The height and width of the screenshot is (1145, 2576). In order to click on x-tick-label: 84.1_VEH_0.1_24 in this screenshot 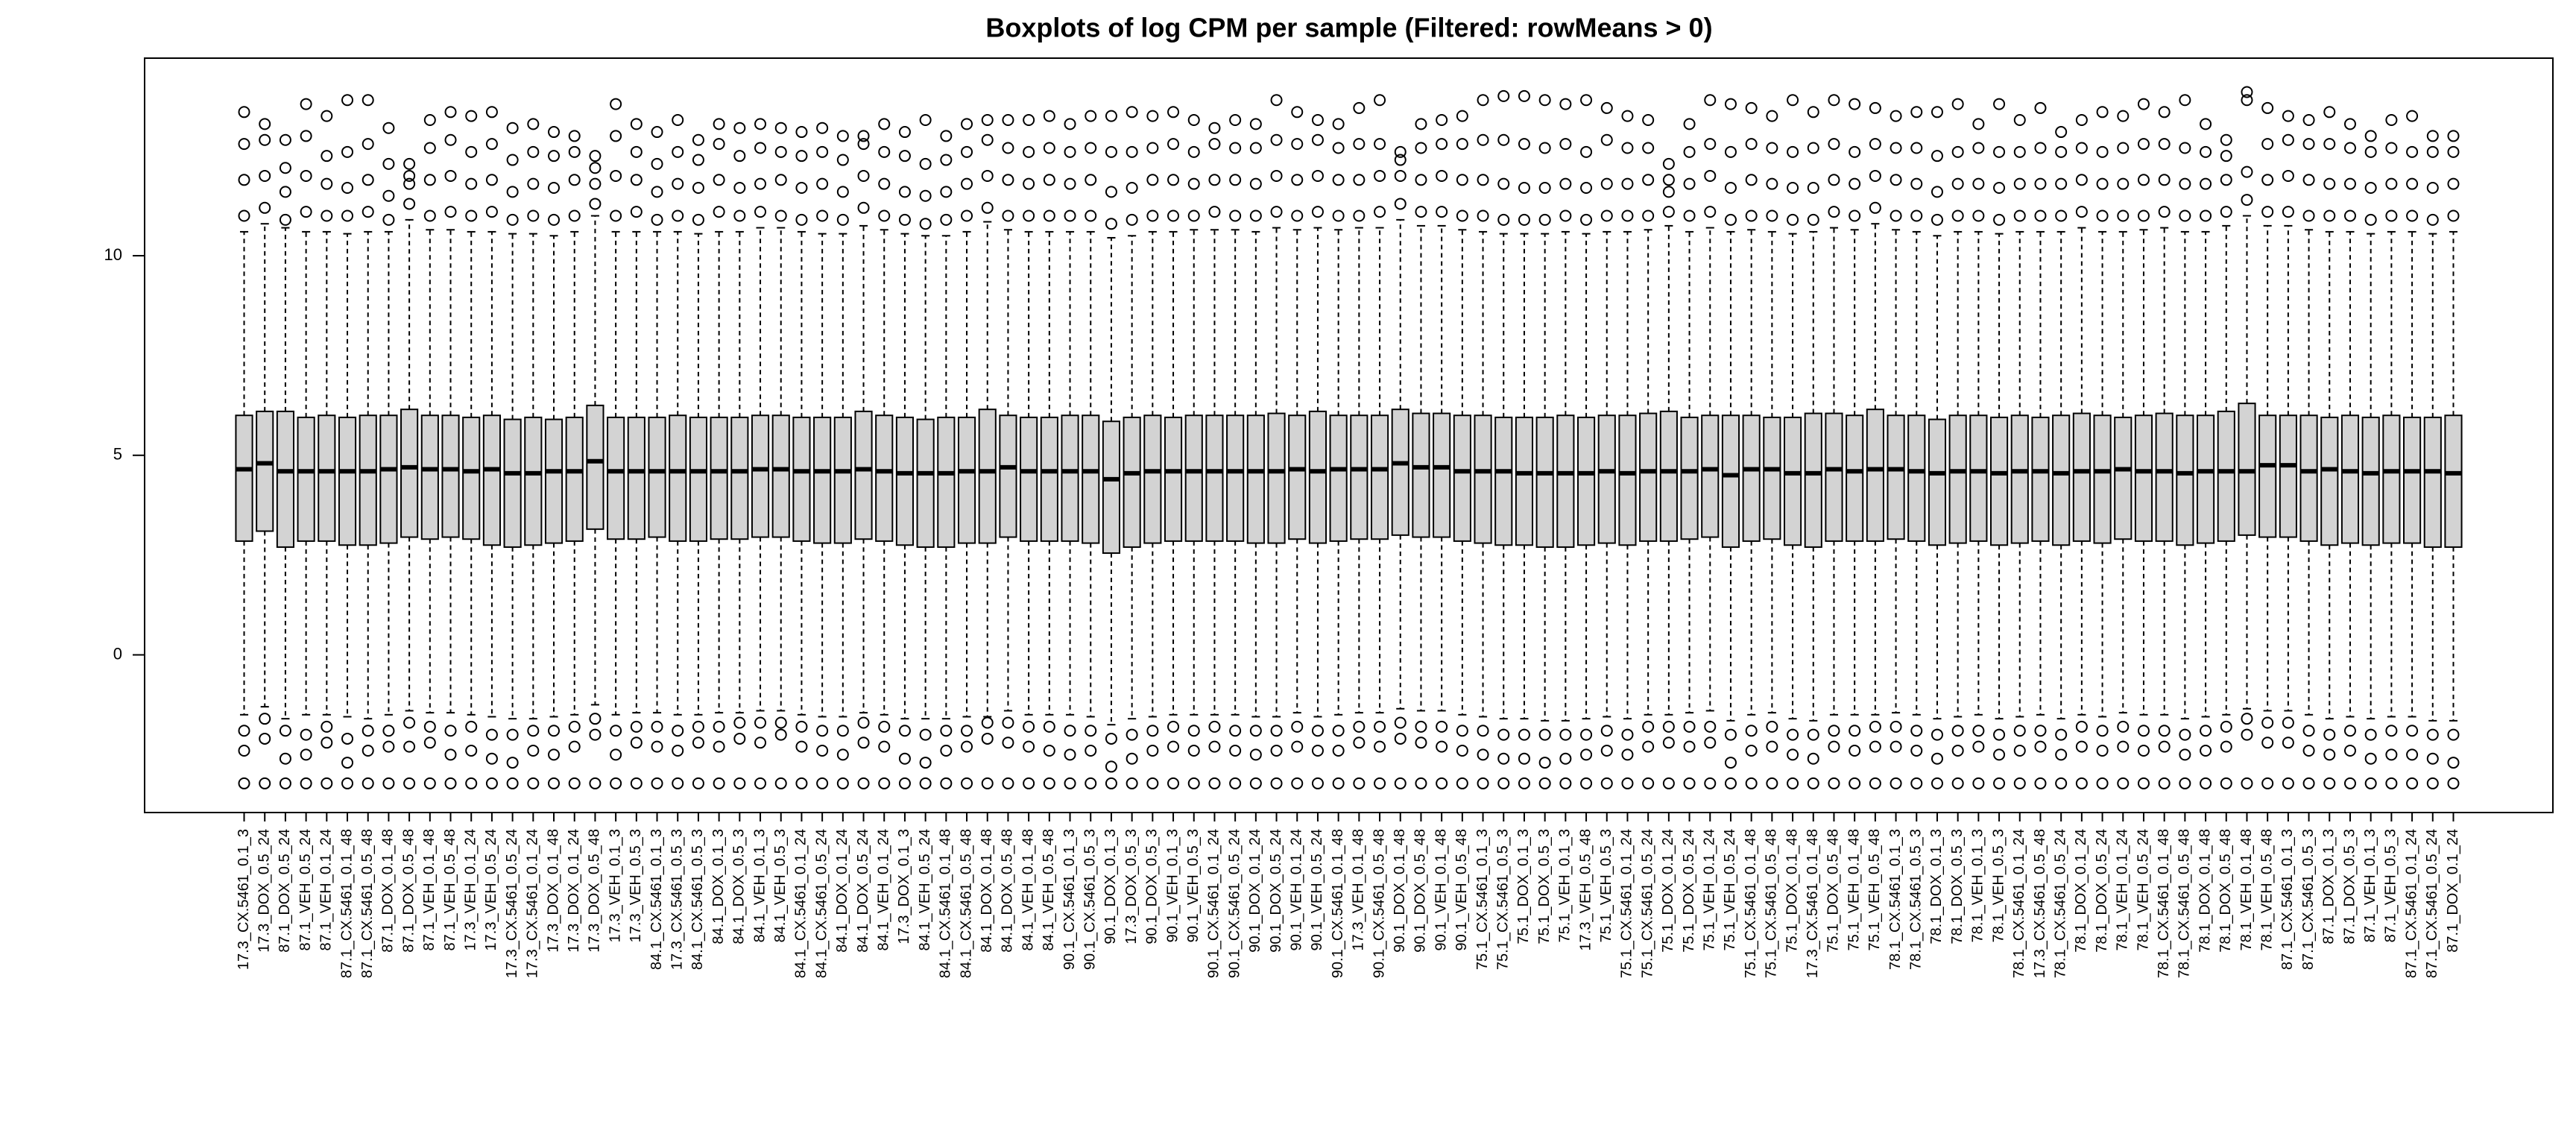, I will do `click(884, 889)`.